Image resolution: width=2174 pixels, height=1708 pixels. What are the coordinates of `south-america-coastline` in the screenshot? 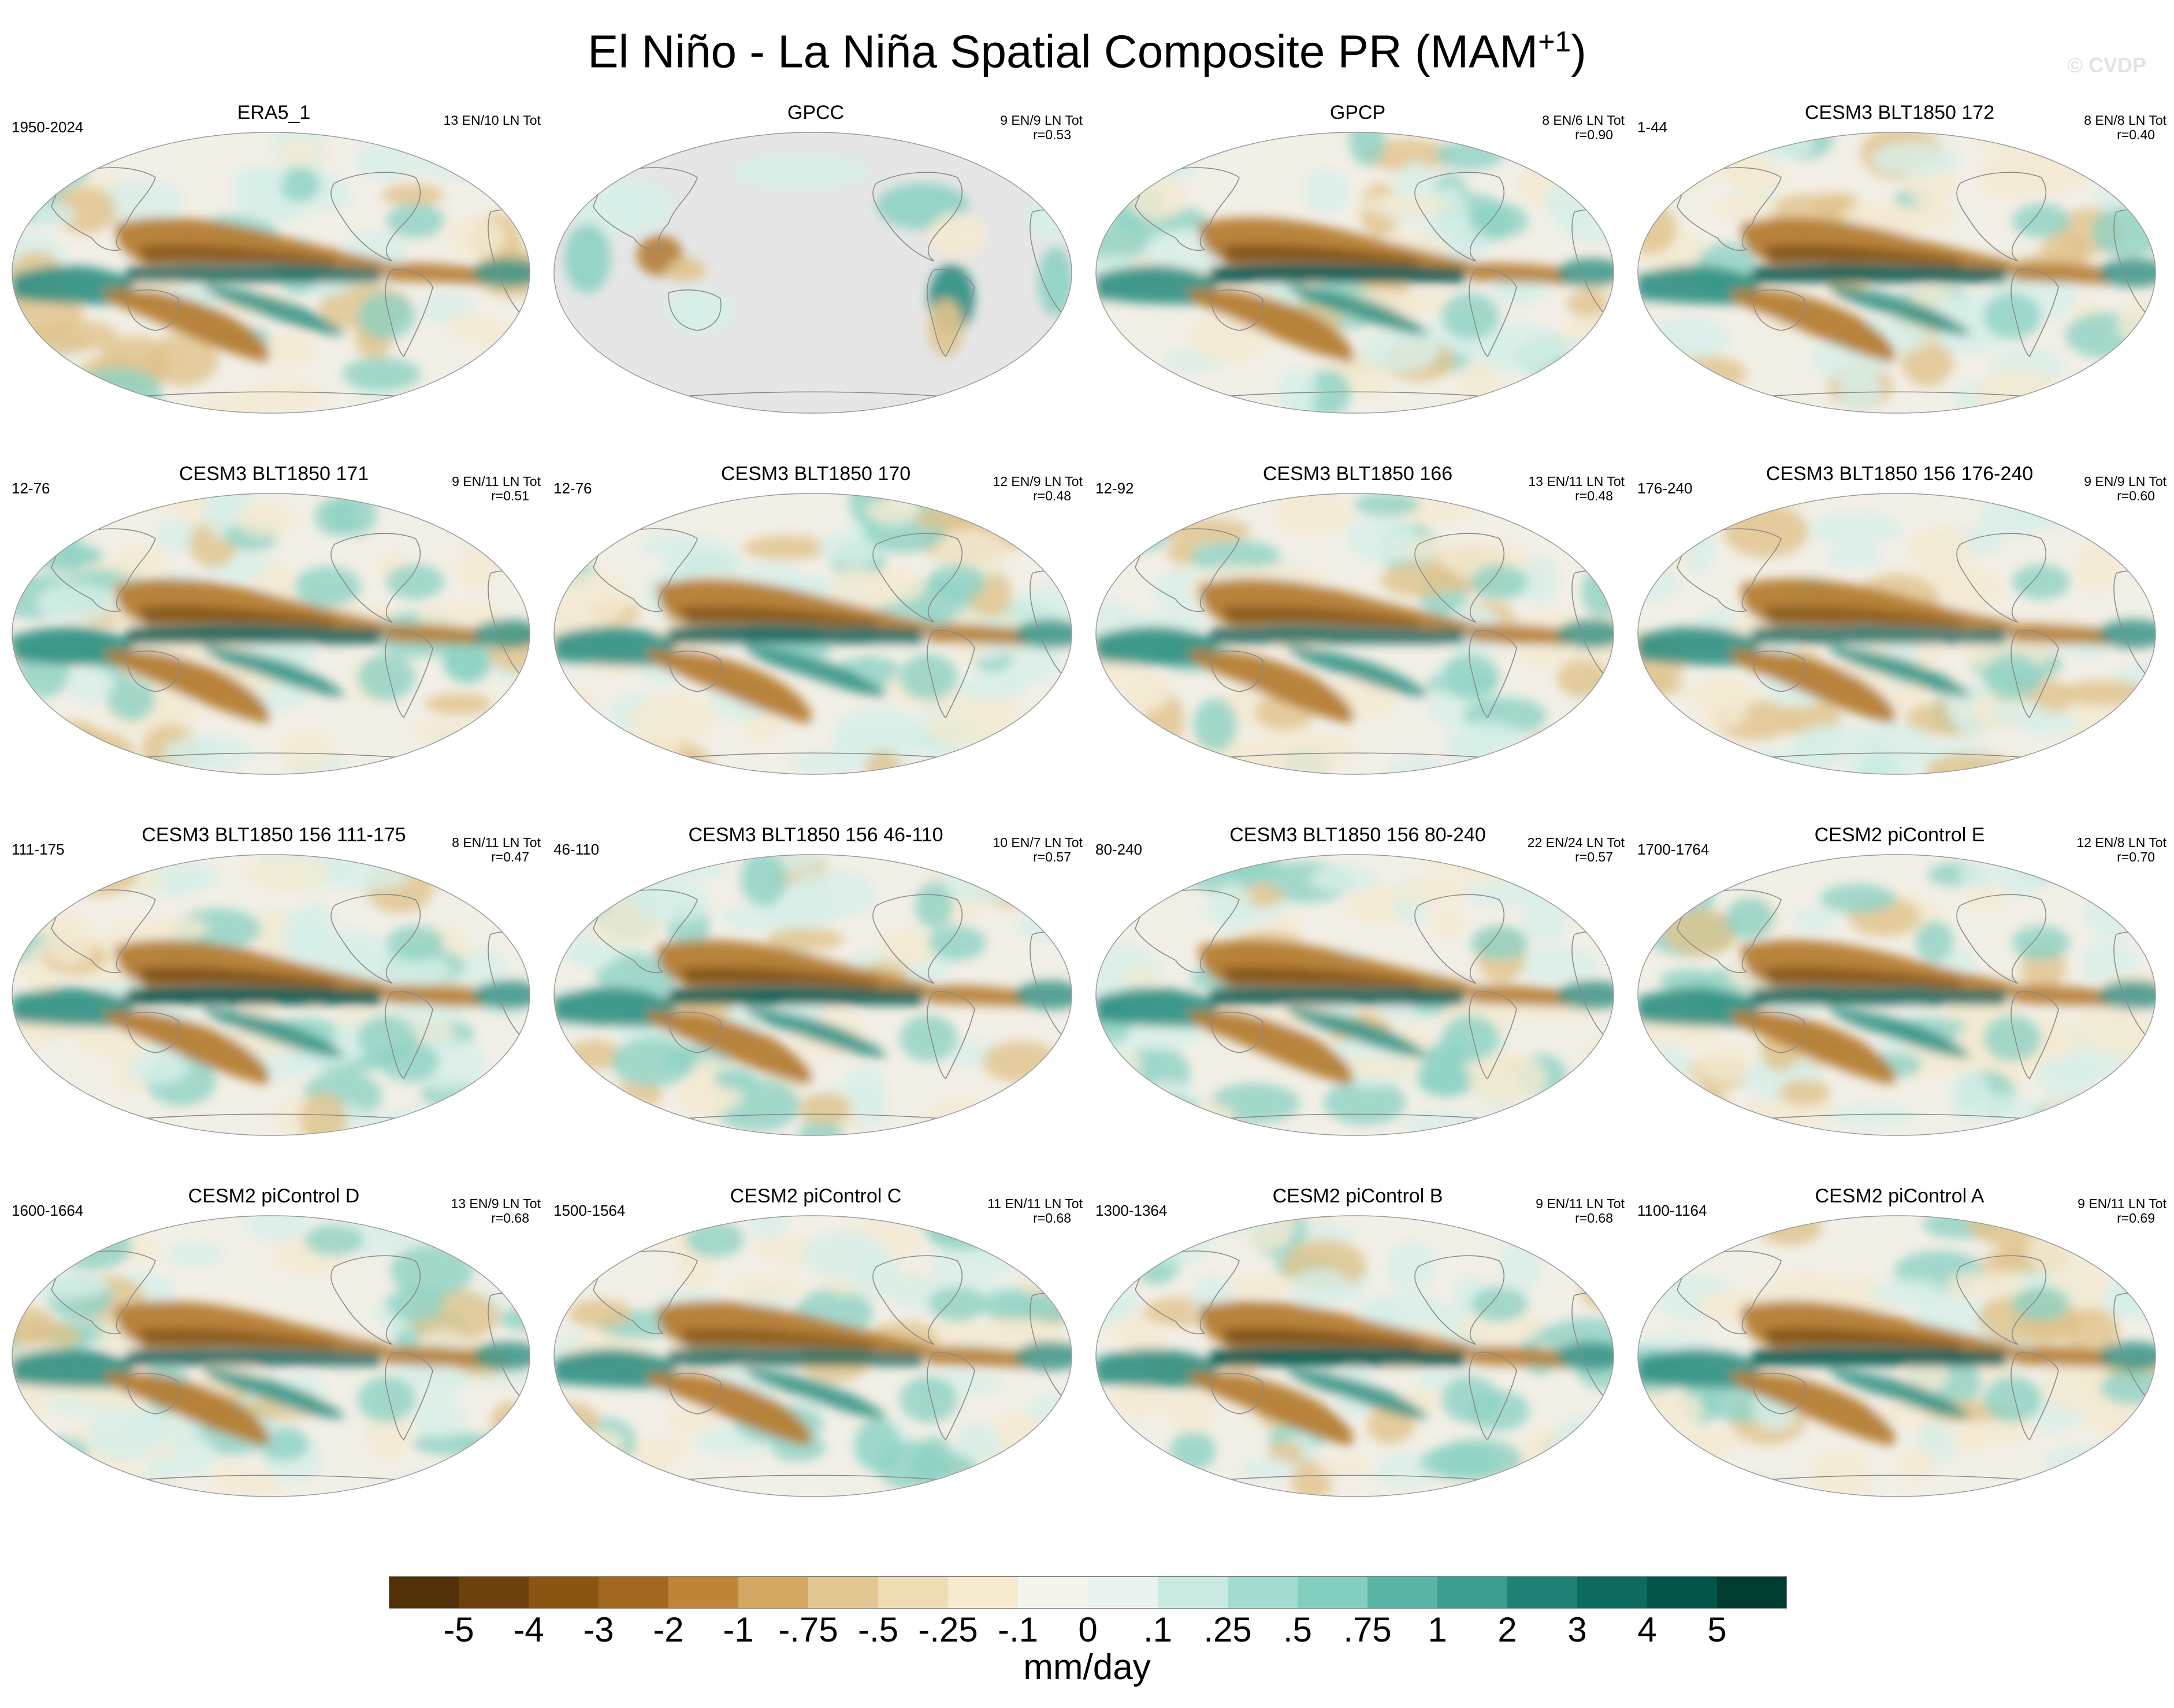 It's located at (409, 1035).